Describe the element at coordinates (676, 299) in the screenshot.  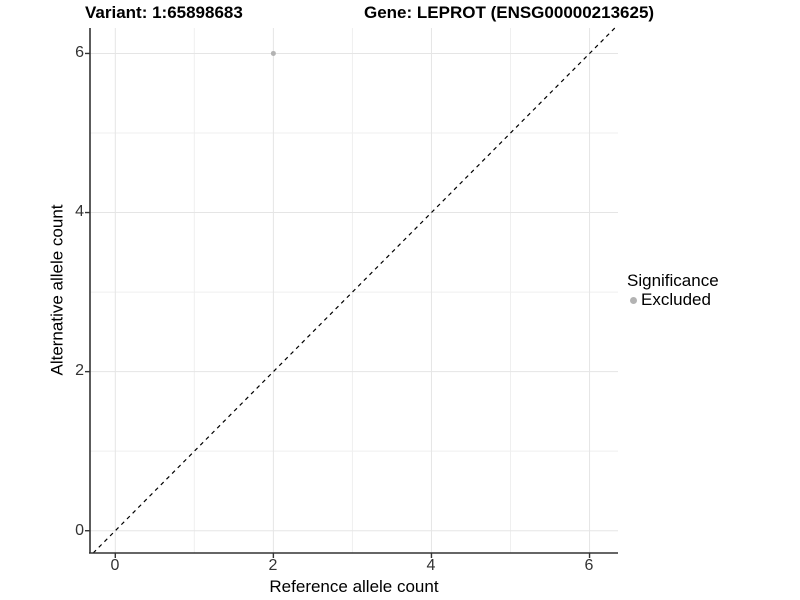
I see `legend-item-label: Excluded` at that location.